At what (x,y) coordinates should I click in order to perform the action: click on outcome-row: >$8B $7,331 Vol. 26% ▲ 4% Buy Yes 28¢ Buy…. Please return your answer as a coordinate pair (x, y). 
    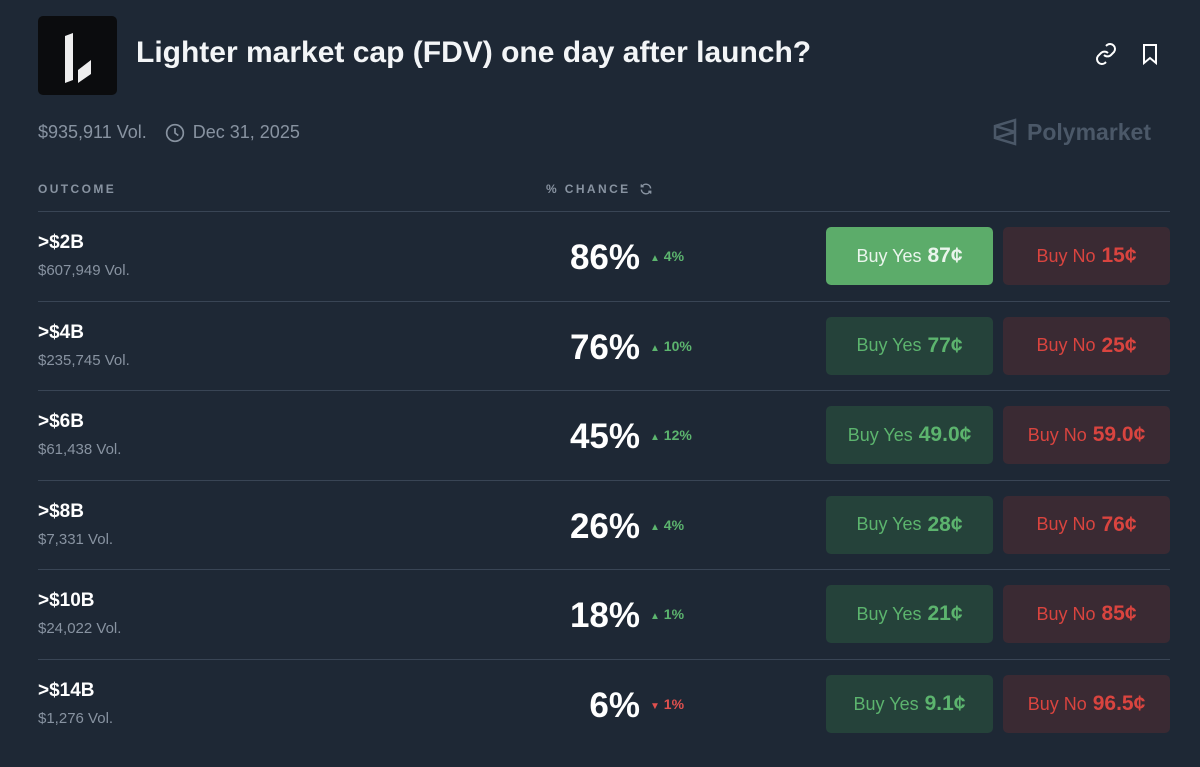
    Looking at the image, I should click on (604, 524).